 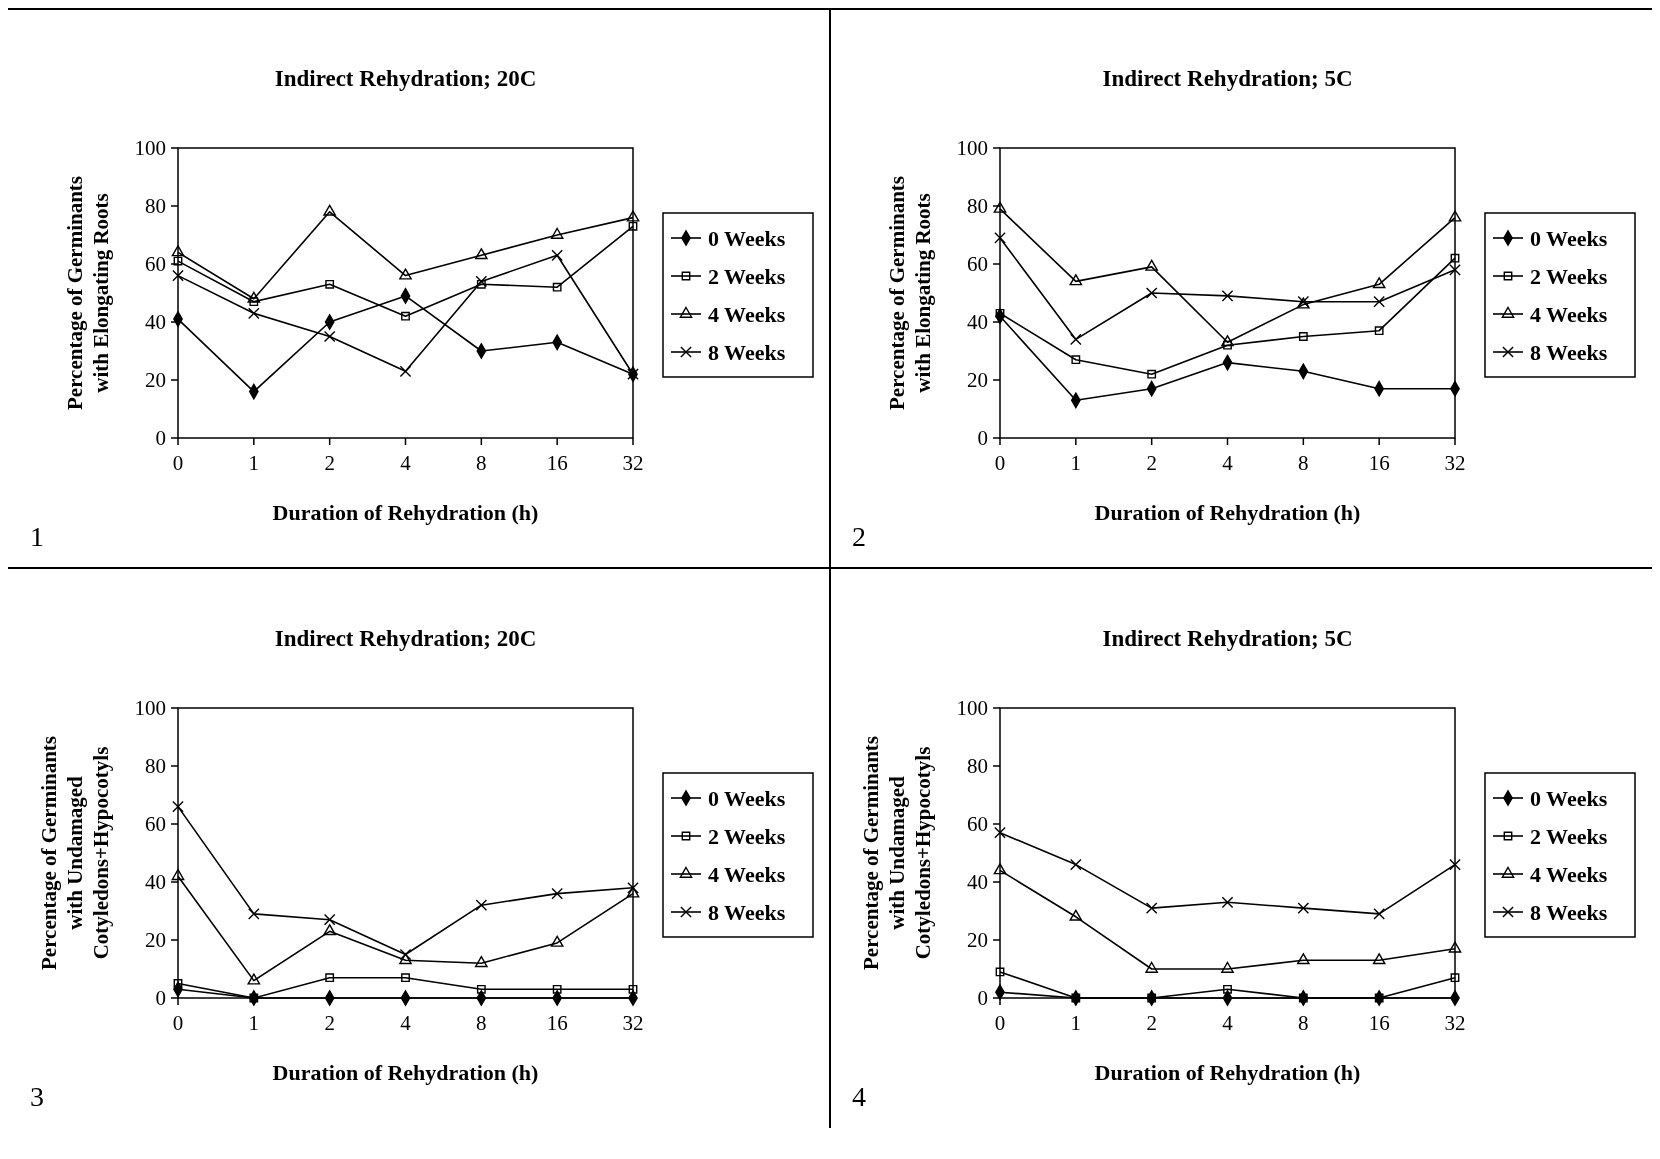 I want to click on text: 4, so click(x=859, y=1096).